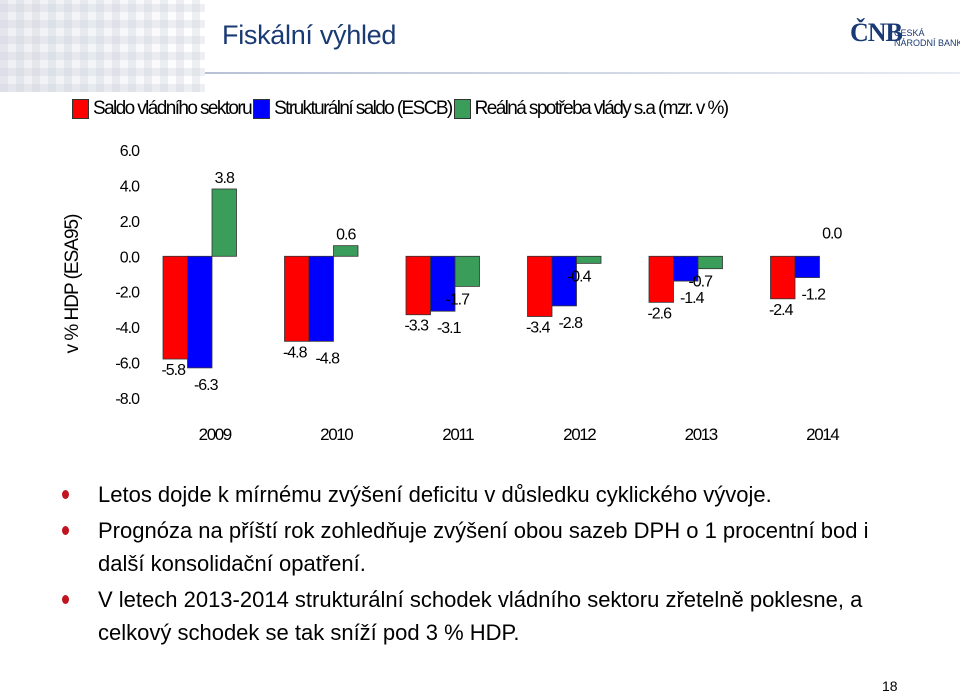 The width and height of the screenshot is (960, 696). I want to click on value-label-2-0: -3.3, so click(416, 326).